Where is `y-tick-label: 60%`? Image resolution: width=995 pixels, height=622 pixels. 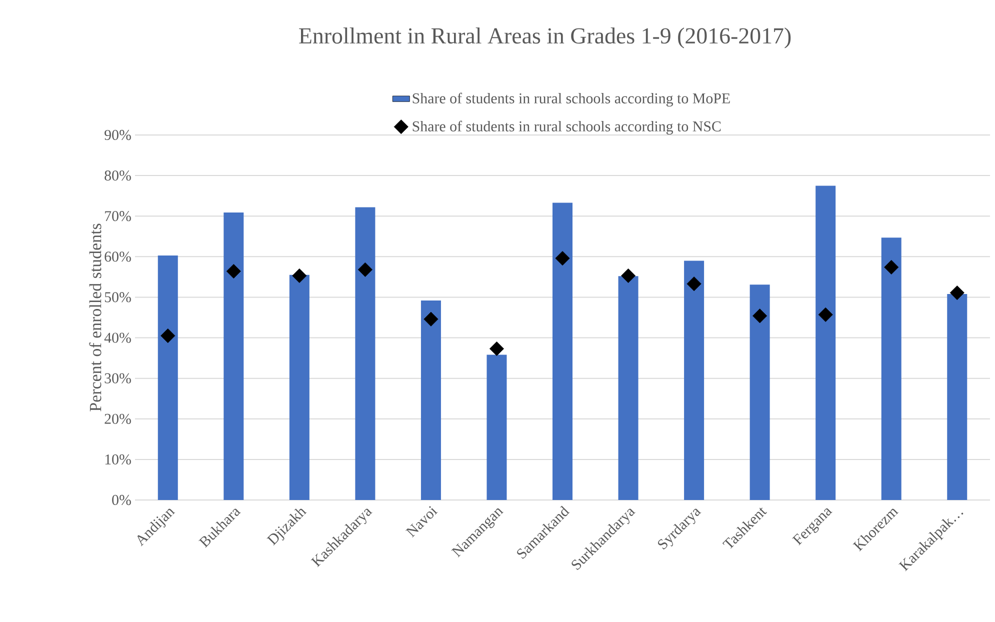
y-tick-label: 60% is located at coordinates (117, 257).